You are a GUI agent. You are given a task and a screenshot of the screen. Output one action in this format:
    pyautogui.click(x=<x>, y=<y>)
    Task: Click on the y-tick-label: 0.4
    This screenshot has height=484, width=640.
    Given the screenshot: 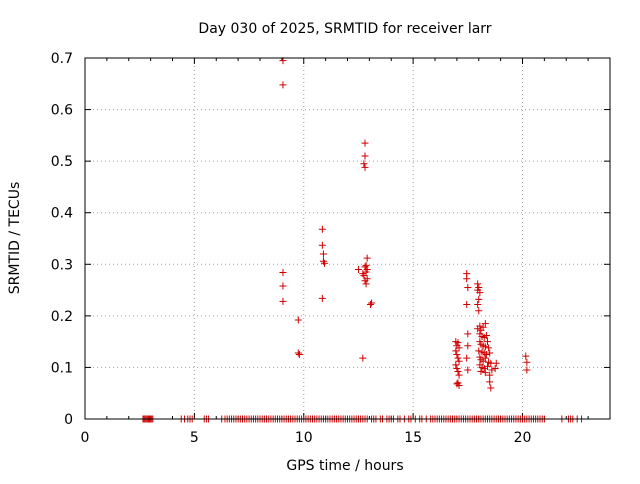 What is the action you would take?
    pyautogui.click(x=62, y=214)
    